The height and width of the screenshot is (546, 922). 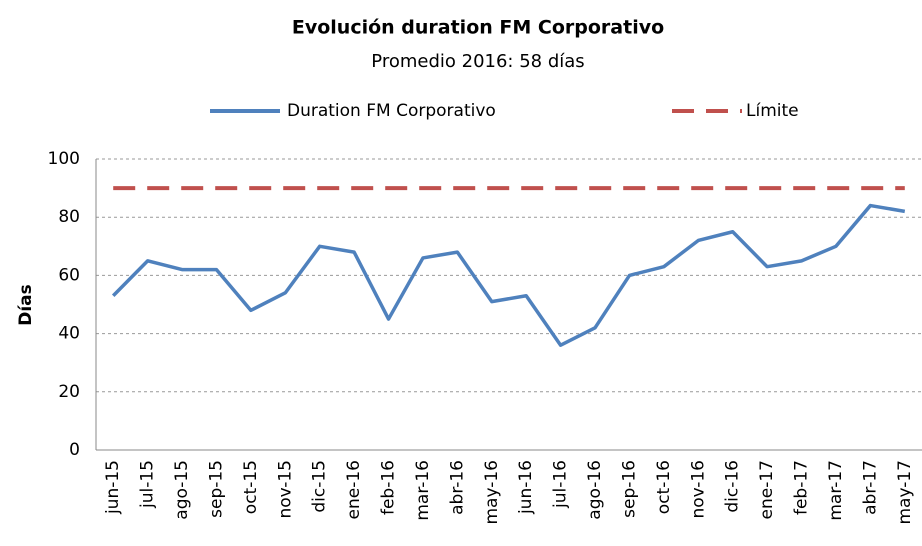 What do you see at coordinates (285, 489) in the screenshot?
I see `x-tick-label: nov-15` at bounding box center [285, 489].